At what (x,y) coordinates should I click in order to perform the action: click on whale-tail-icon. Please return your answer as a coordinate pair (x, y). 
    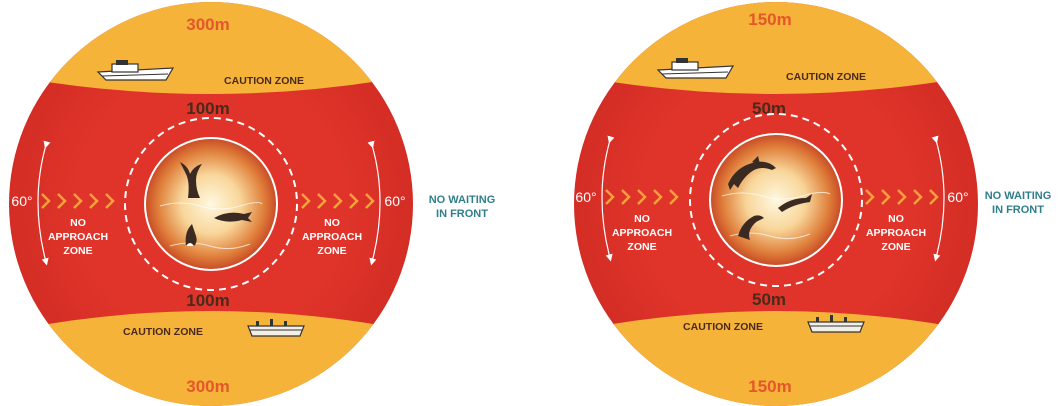
    Looking at the image, I should click on (191, 180).